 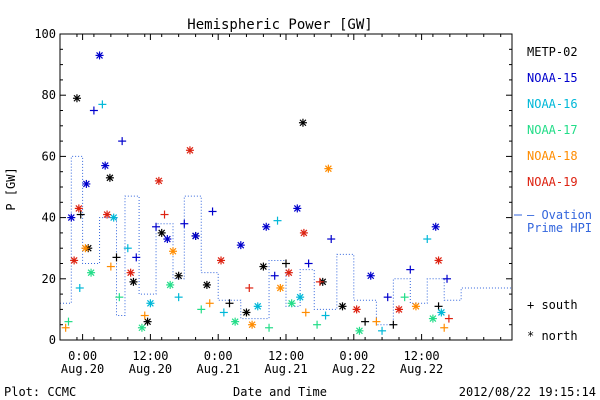 I want to click on legend-entry: NOAA-19, so click(x=552, y=182).